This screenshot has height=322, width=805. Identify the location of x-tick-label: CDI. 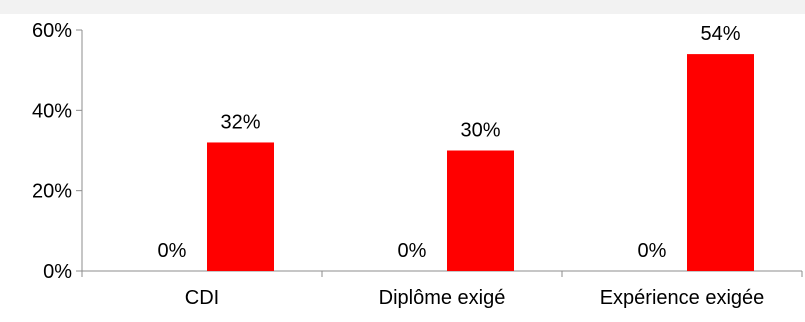
(202, 298).